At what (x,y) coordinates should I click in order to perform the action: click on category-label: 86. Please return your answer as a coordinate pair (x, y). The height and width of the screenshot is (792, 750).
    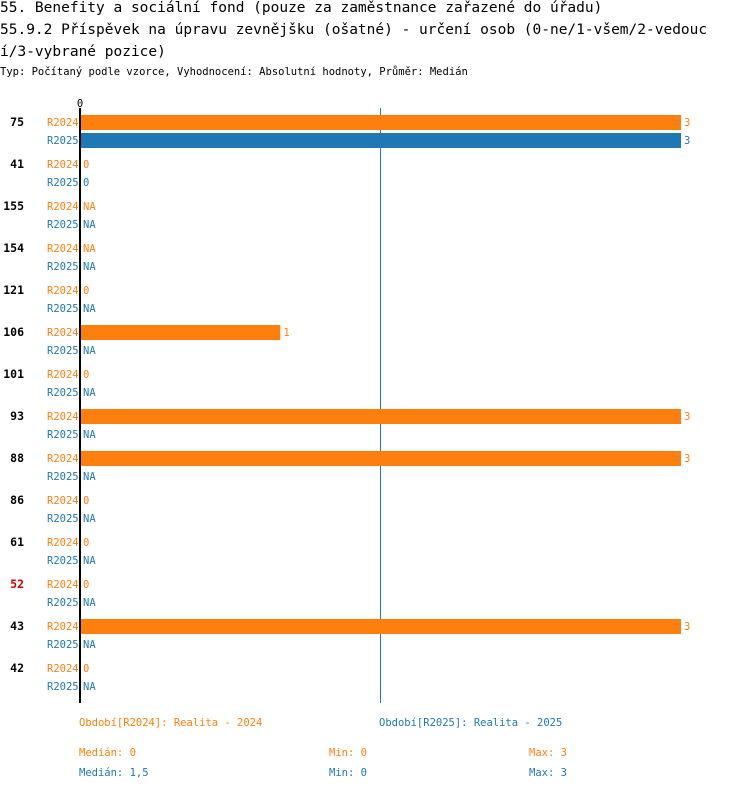
    Looking at the image, I should click on (17, 500).